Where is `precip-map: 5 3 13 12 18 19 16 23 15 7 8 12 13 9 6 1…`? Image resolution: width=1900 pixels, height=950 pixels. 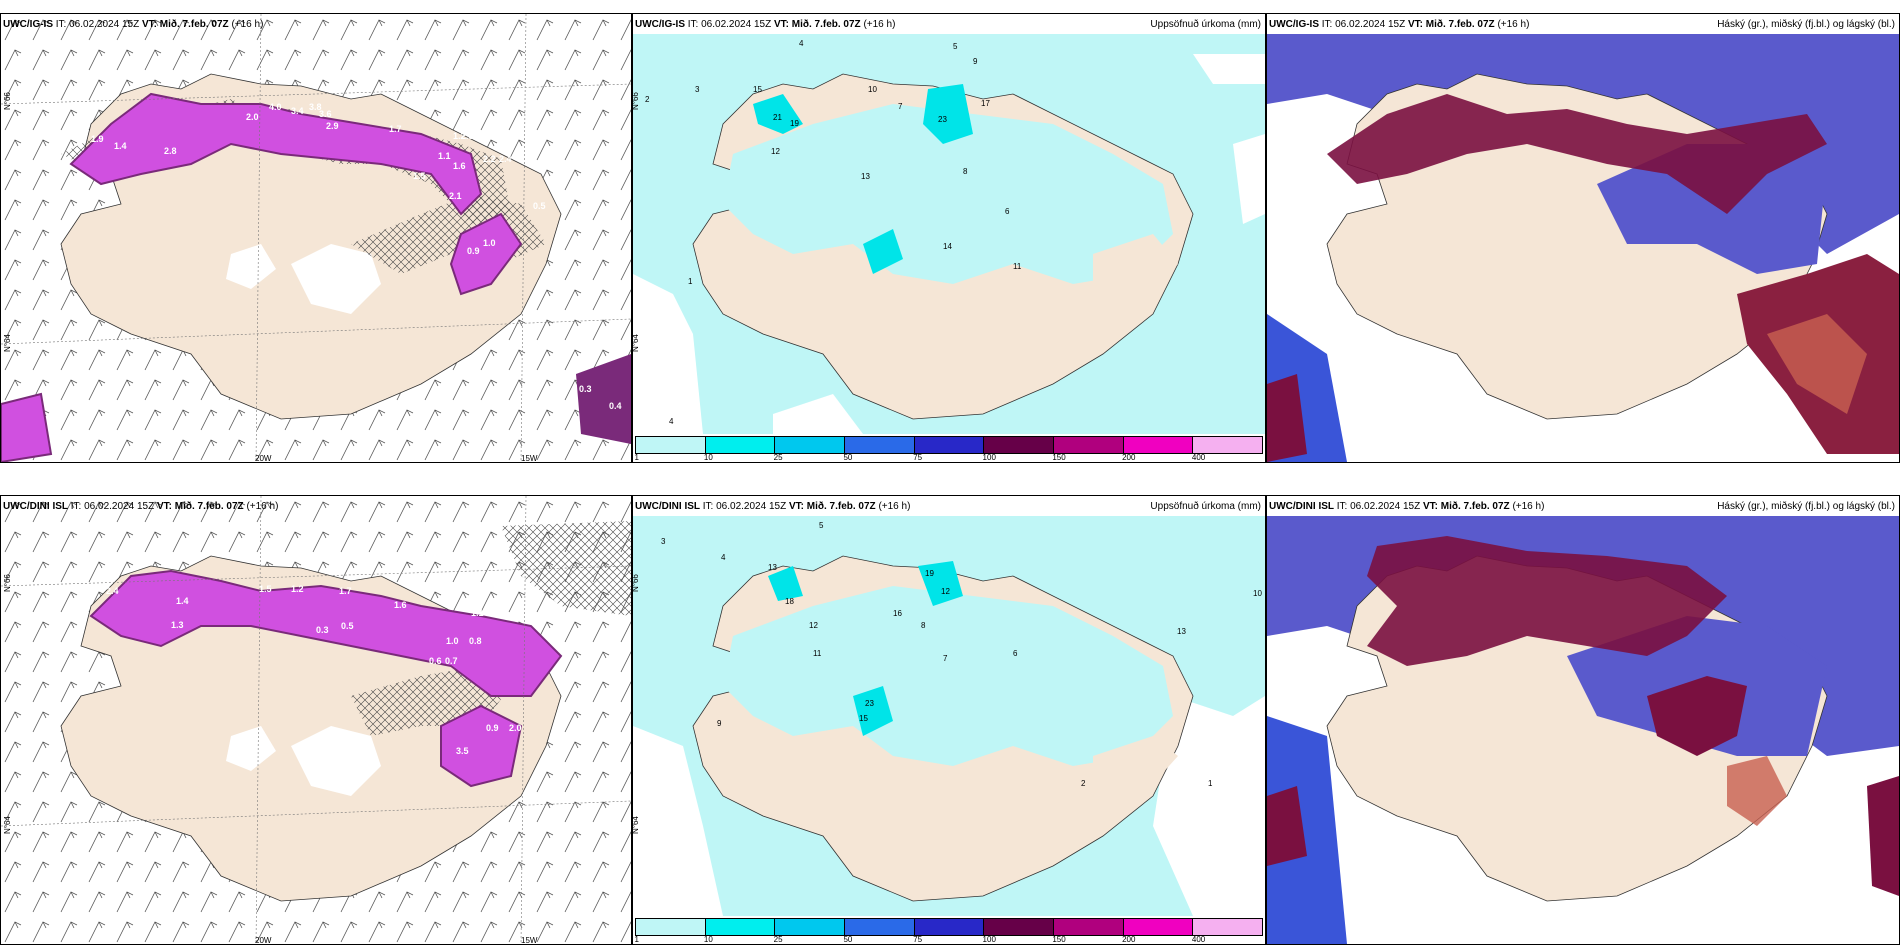
precip-map: 5 3 13 12 18 19 16 23 15 7 8 12 13 9 6 1… is located at coordinates (949, 716).